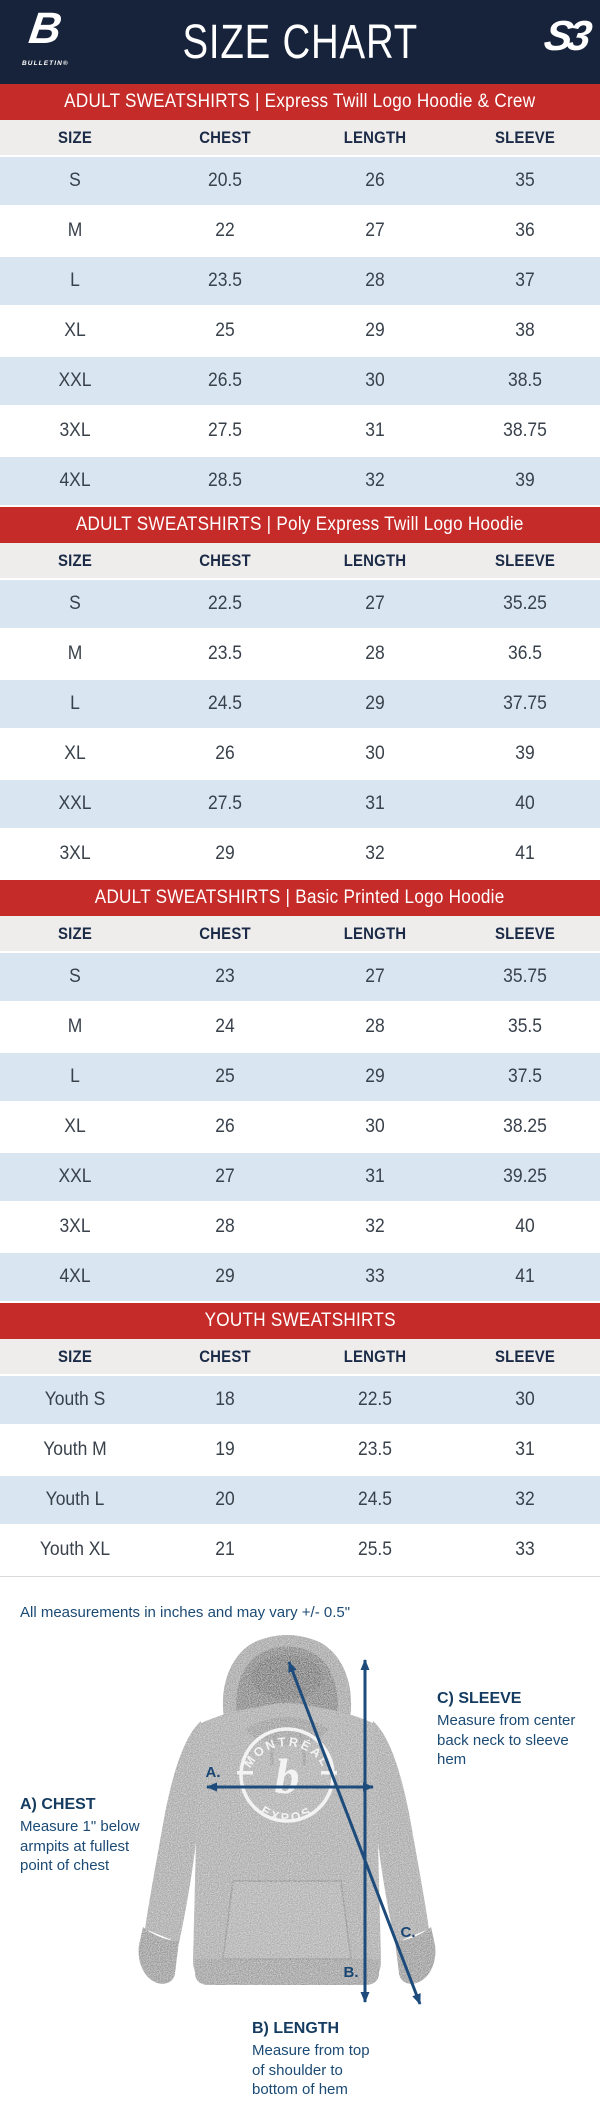 This screenshot has width=600, height=2110. Describe the element at coordinates (375, 1356) in the screenshot. I see `column-header: LENGTH` at that location.